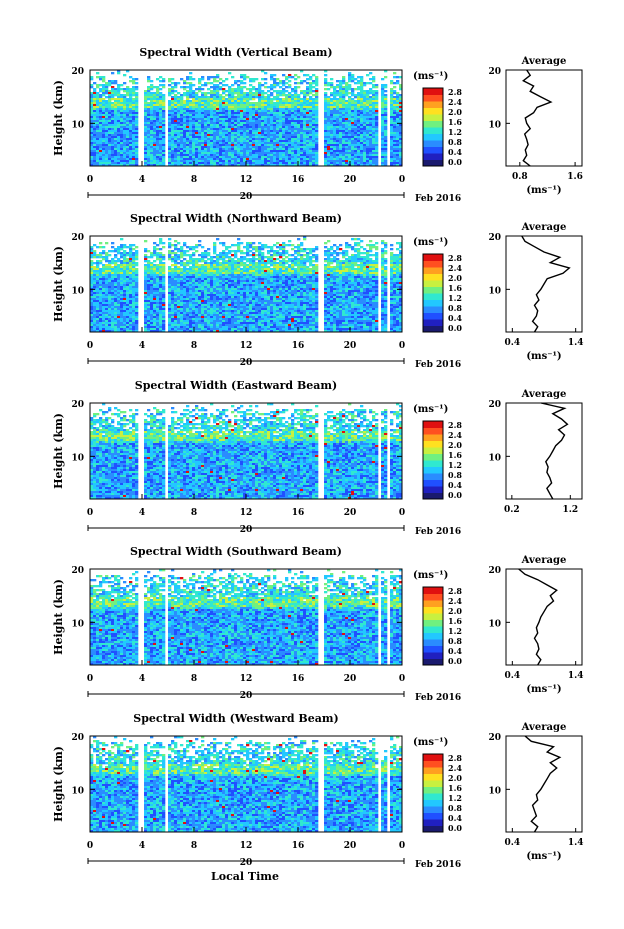 This screenshot has height=929, width=624. I want to click on profile-xlabel: (ms⁻¹), so click(543, 190).